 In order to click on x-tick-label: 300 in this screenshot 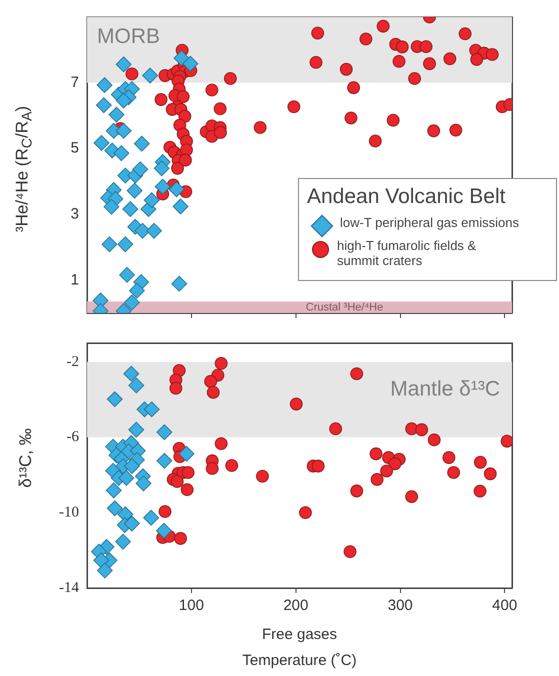, I will do `click(400, 605)`.